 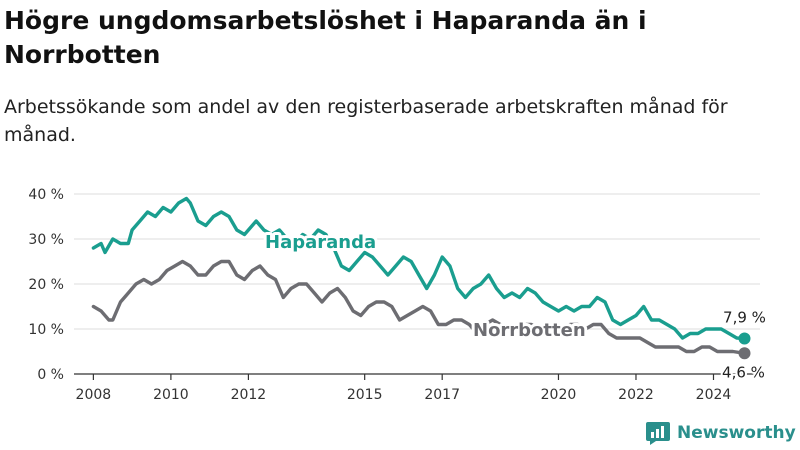 What do you see at coordinates (365, 395) in the screenshot?
I see `x-tick-label: 2015` at bounding box center [365, 395].